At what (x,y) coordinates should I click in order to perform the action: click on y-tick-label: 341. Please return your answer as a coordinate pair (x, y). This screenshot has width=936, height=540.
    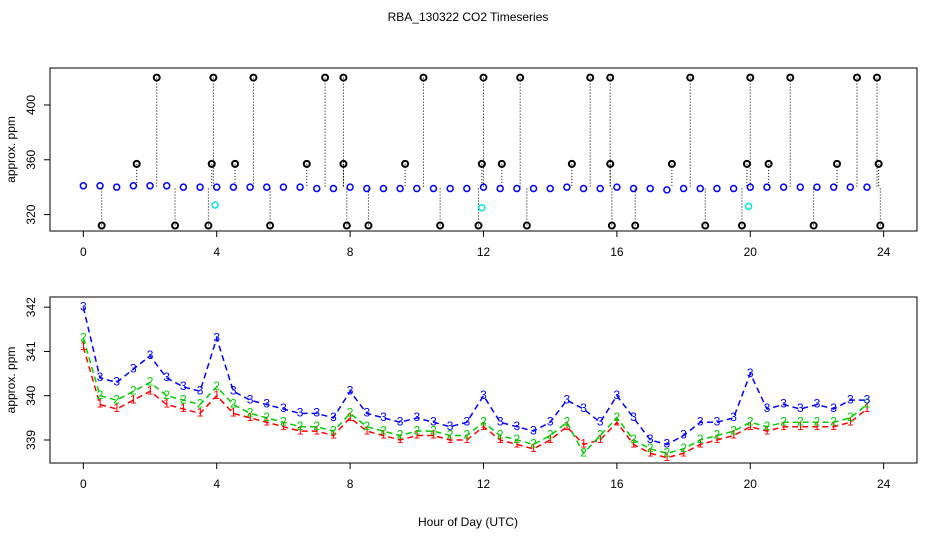
    Looking at the image, I should click on (31, 351).